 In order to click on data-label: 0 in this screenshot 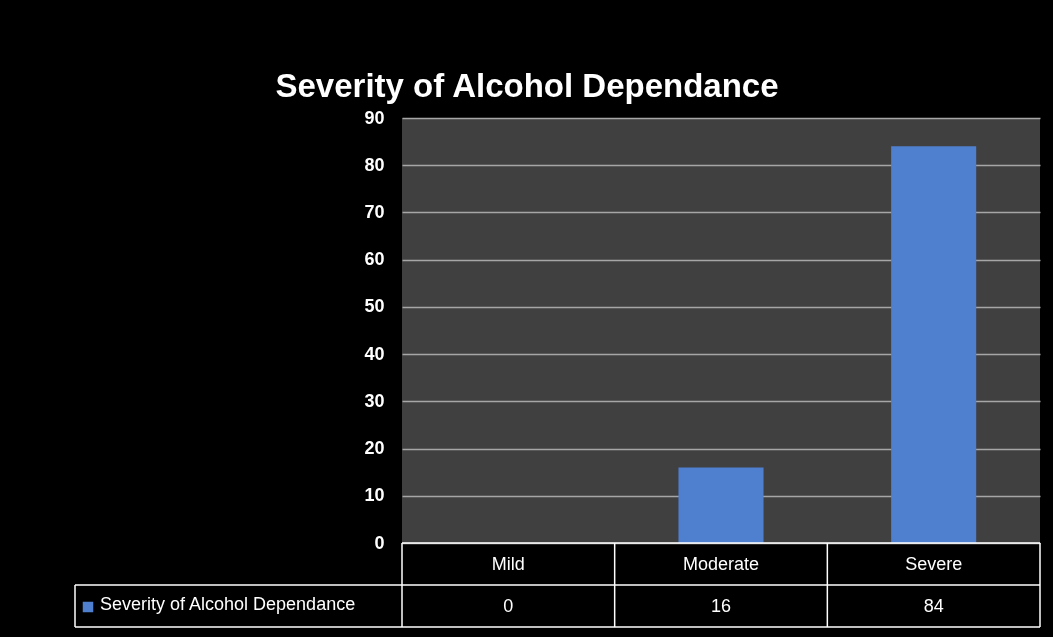, I will do `click(508, 606)`.